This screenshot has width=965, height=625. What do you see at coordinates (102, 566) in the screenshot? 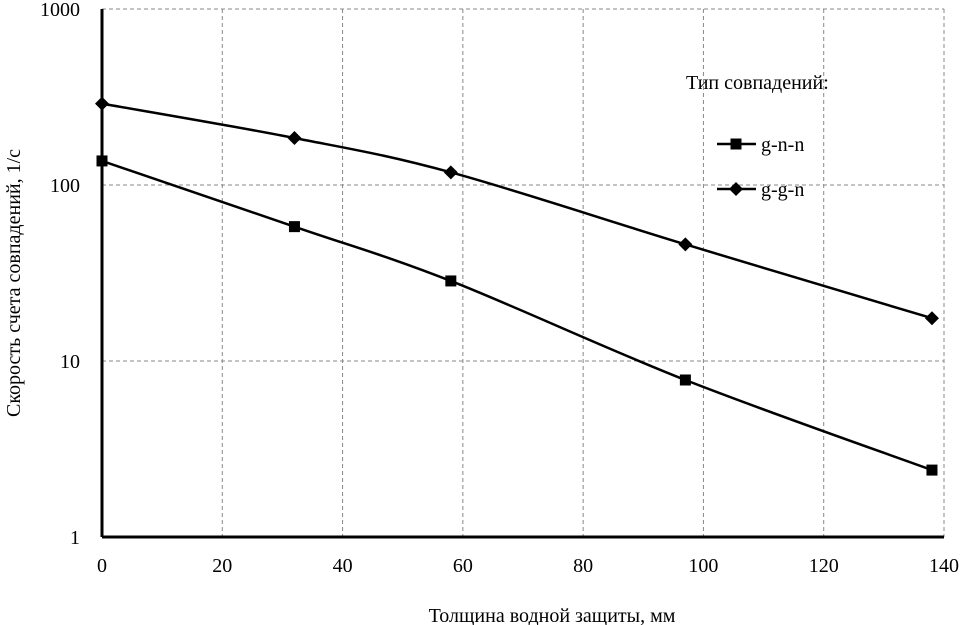
I see `x-tick-label: 0` at bounding box center [102, 566].